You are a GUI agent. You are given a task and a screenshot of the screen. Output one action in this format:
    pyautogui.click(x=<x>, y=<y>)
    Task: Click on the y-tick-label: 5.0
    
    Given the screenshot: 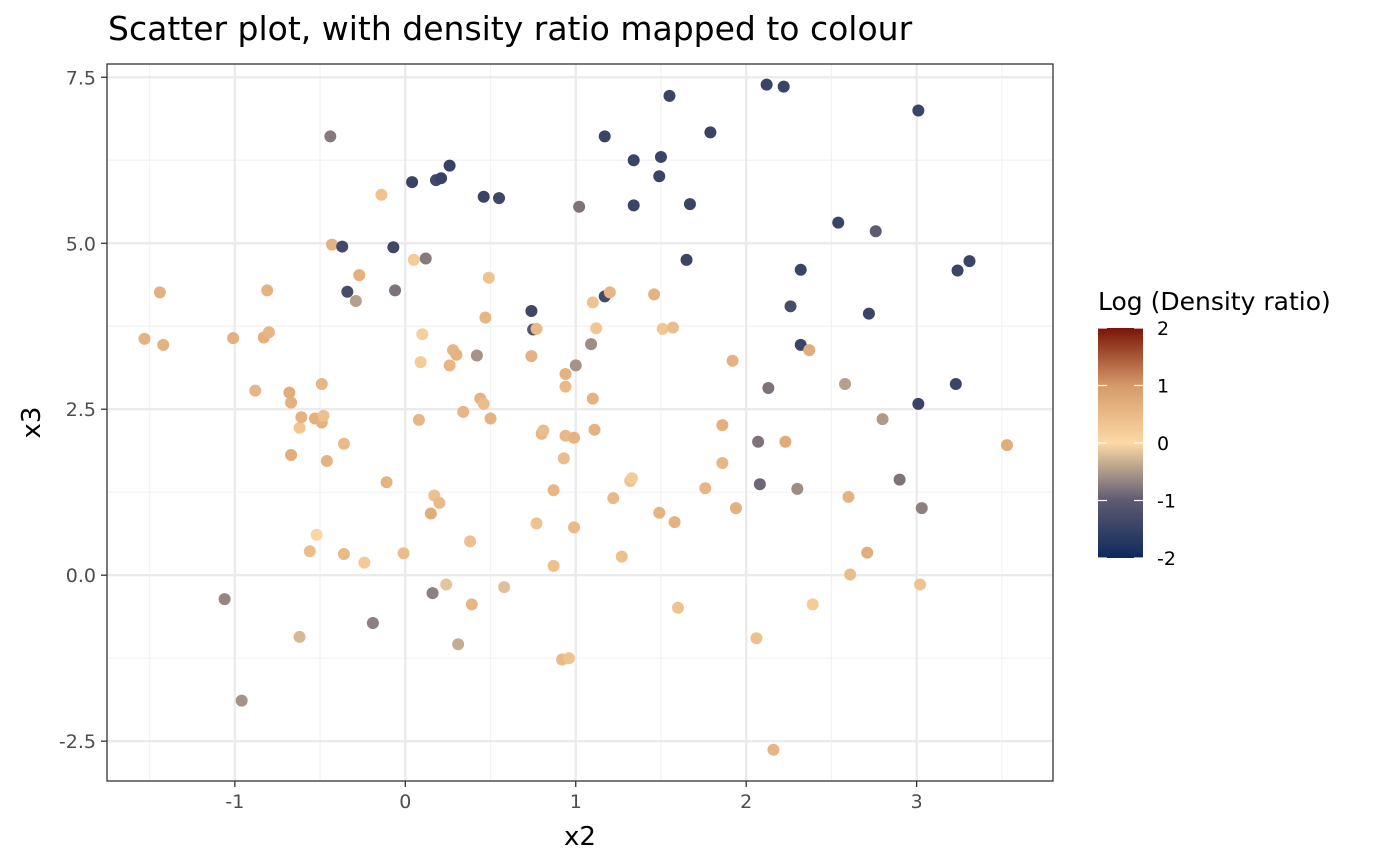 What is the action you would take?
    pyautogui.click(x=81, y=244)
    